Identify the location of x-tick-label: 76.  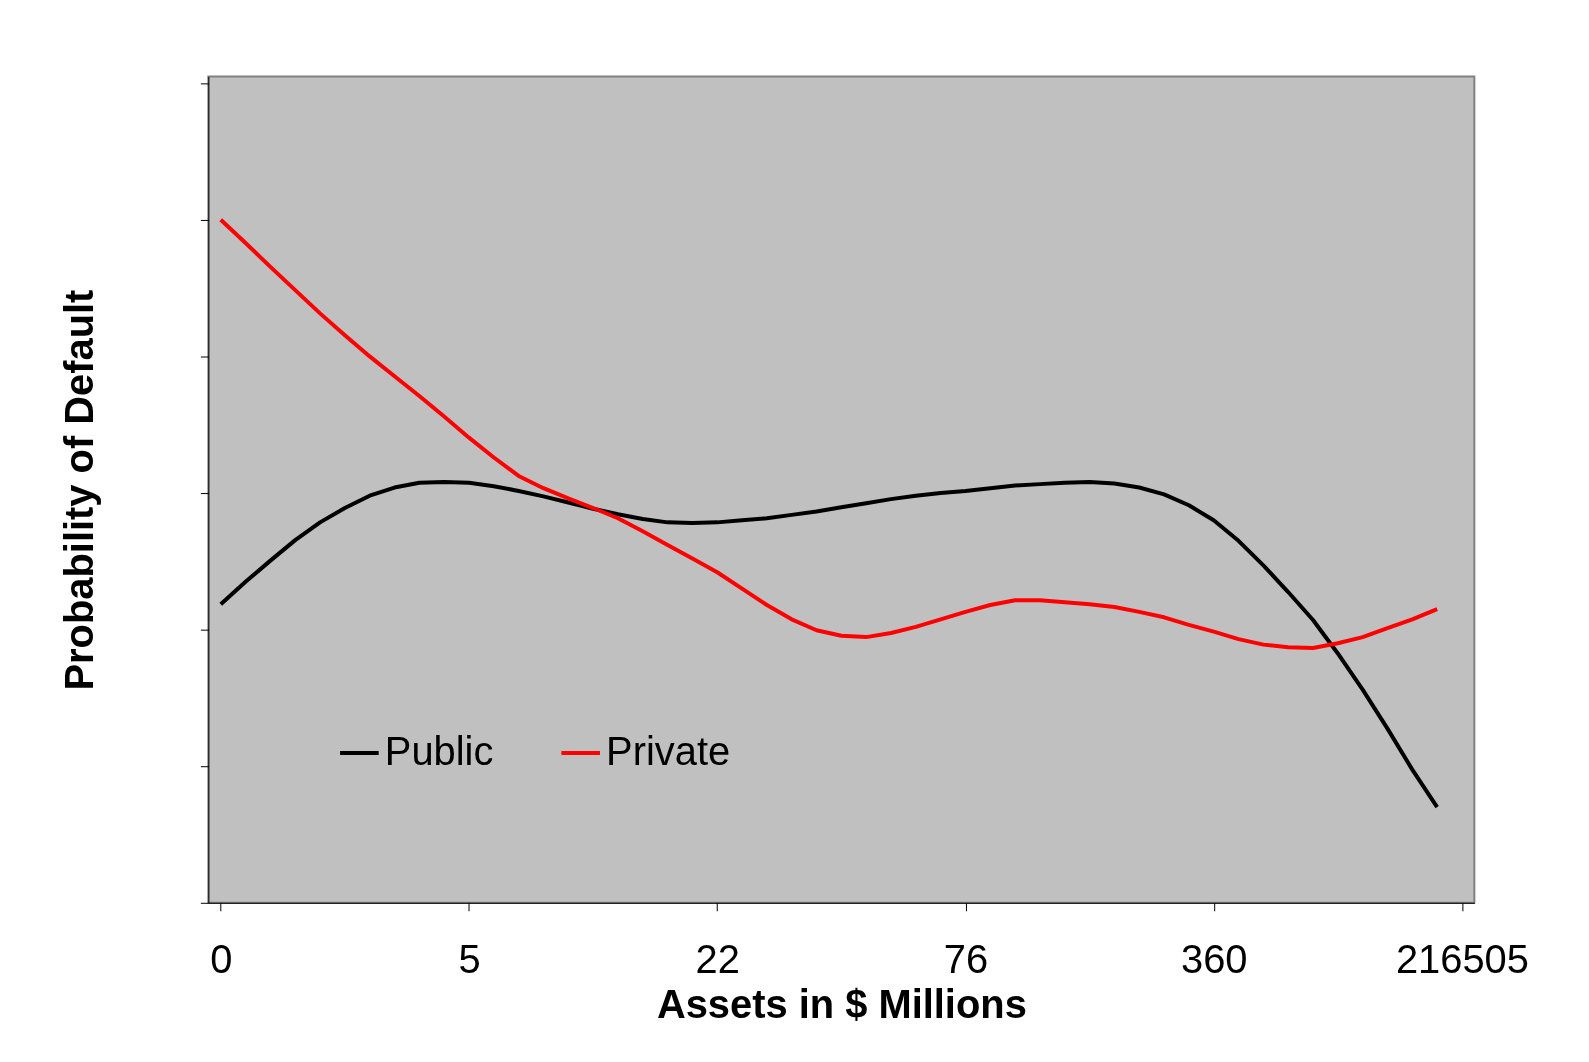
(966, 959).